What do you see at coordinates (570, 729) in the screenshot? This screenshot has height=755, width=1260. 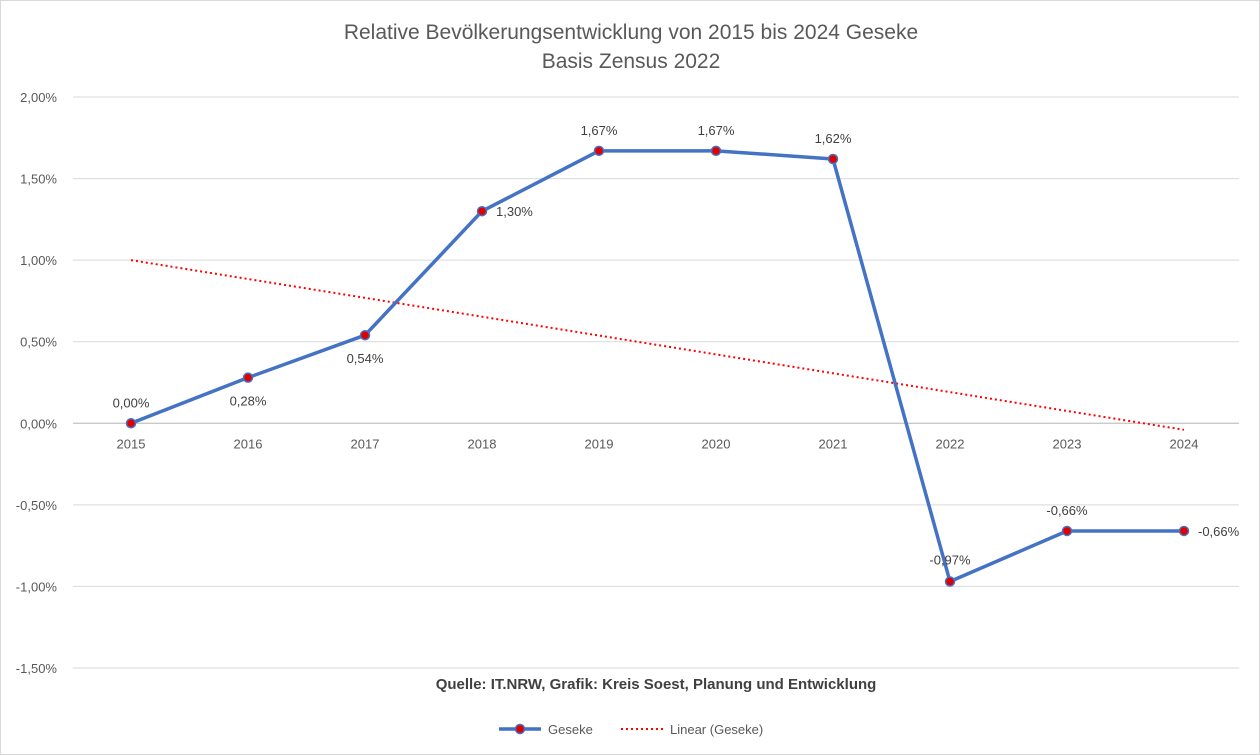 I see `legend-label-geseke: Geseke` at bounding box center [570, 729].